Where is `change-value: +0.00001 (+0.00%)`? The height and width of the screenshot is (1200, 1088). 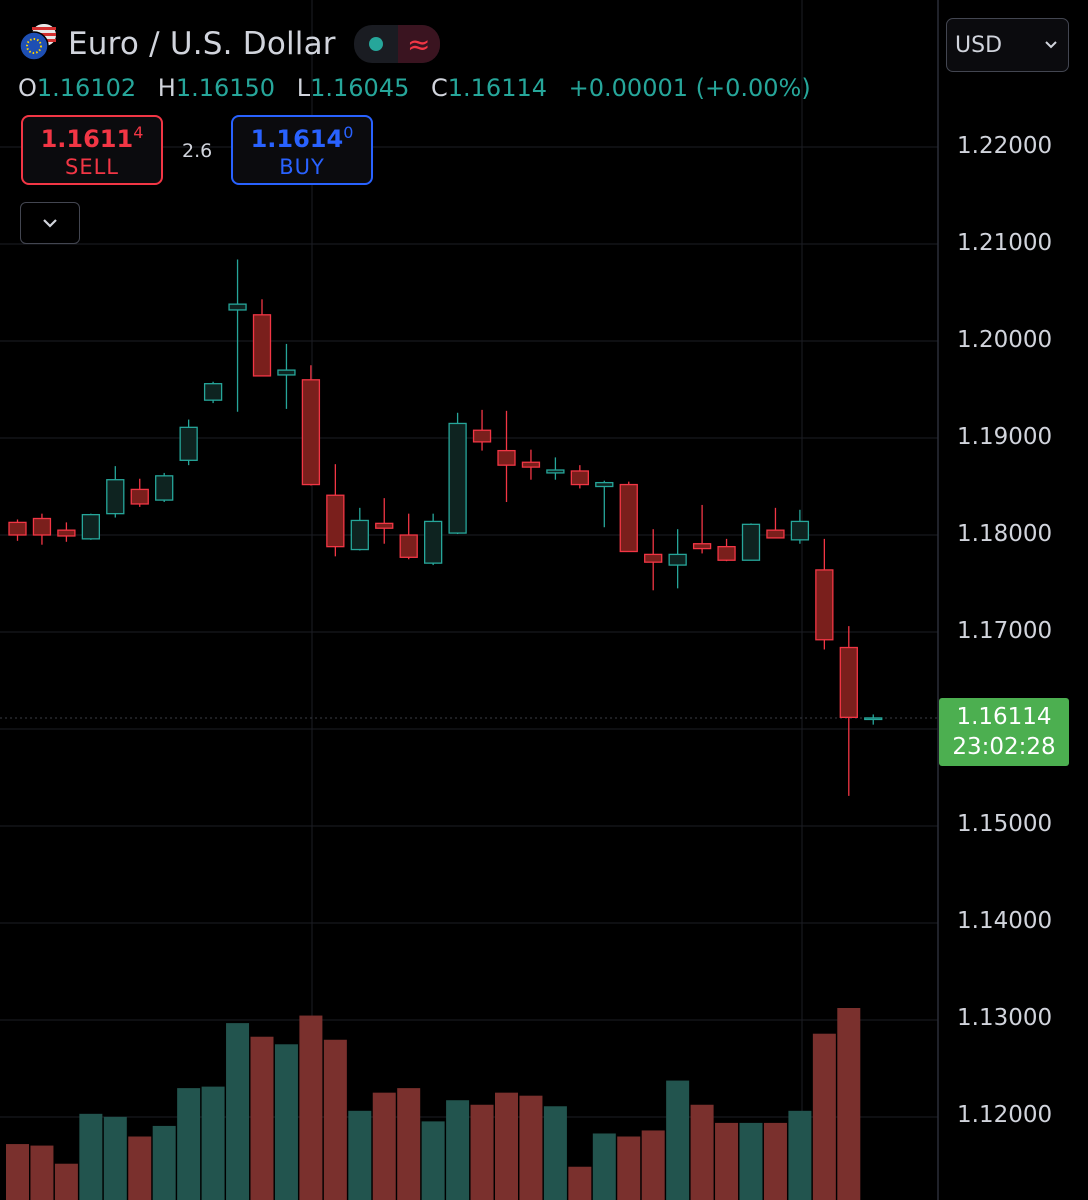
change-value: +0.00001 (+0.00%) is located at coordinates (689, 88).